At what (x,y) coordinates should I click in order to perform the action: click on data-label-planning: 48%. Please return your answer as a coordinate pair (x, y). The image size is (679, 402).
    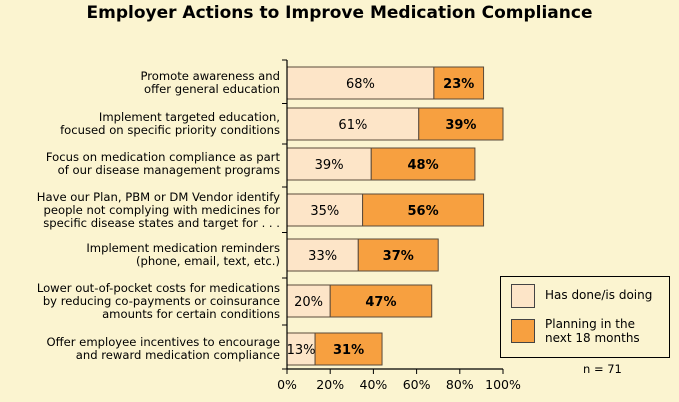
    Looking at the image, I should click on (423, 165).